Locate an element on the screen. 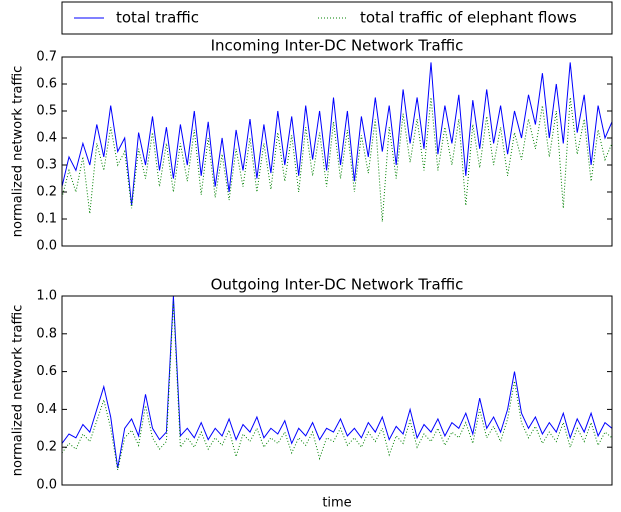 This screenshot has width=621, height=512. y-tick-label: 0.5 is located at coordinates (46, 111).